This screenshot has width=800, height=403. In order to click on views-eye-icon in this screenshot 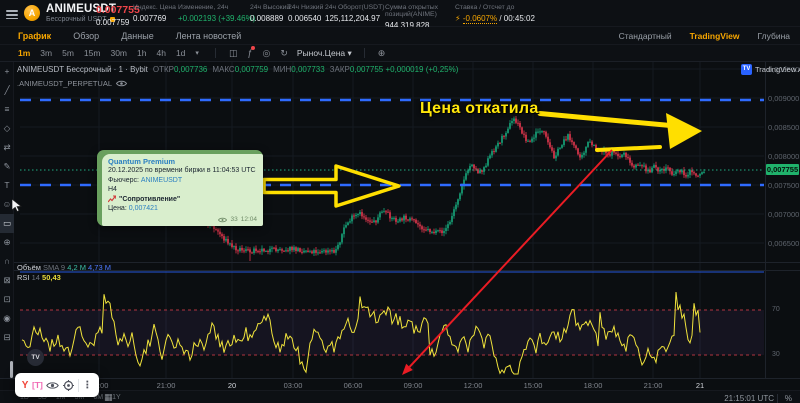, I will do `click(223, 219)`.